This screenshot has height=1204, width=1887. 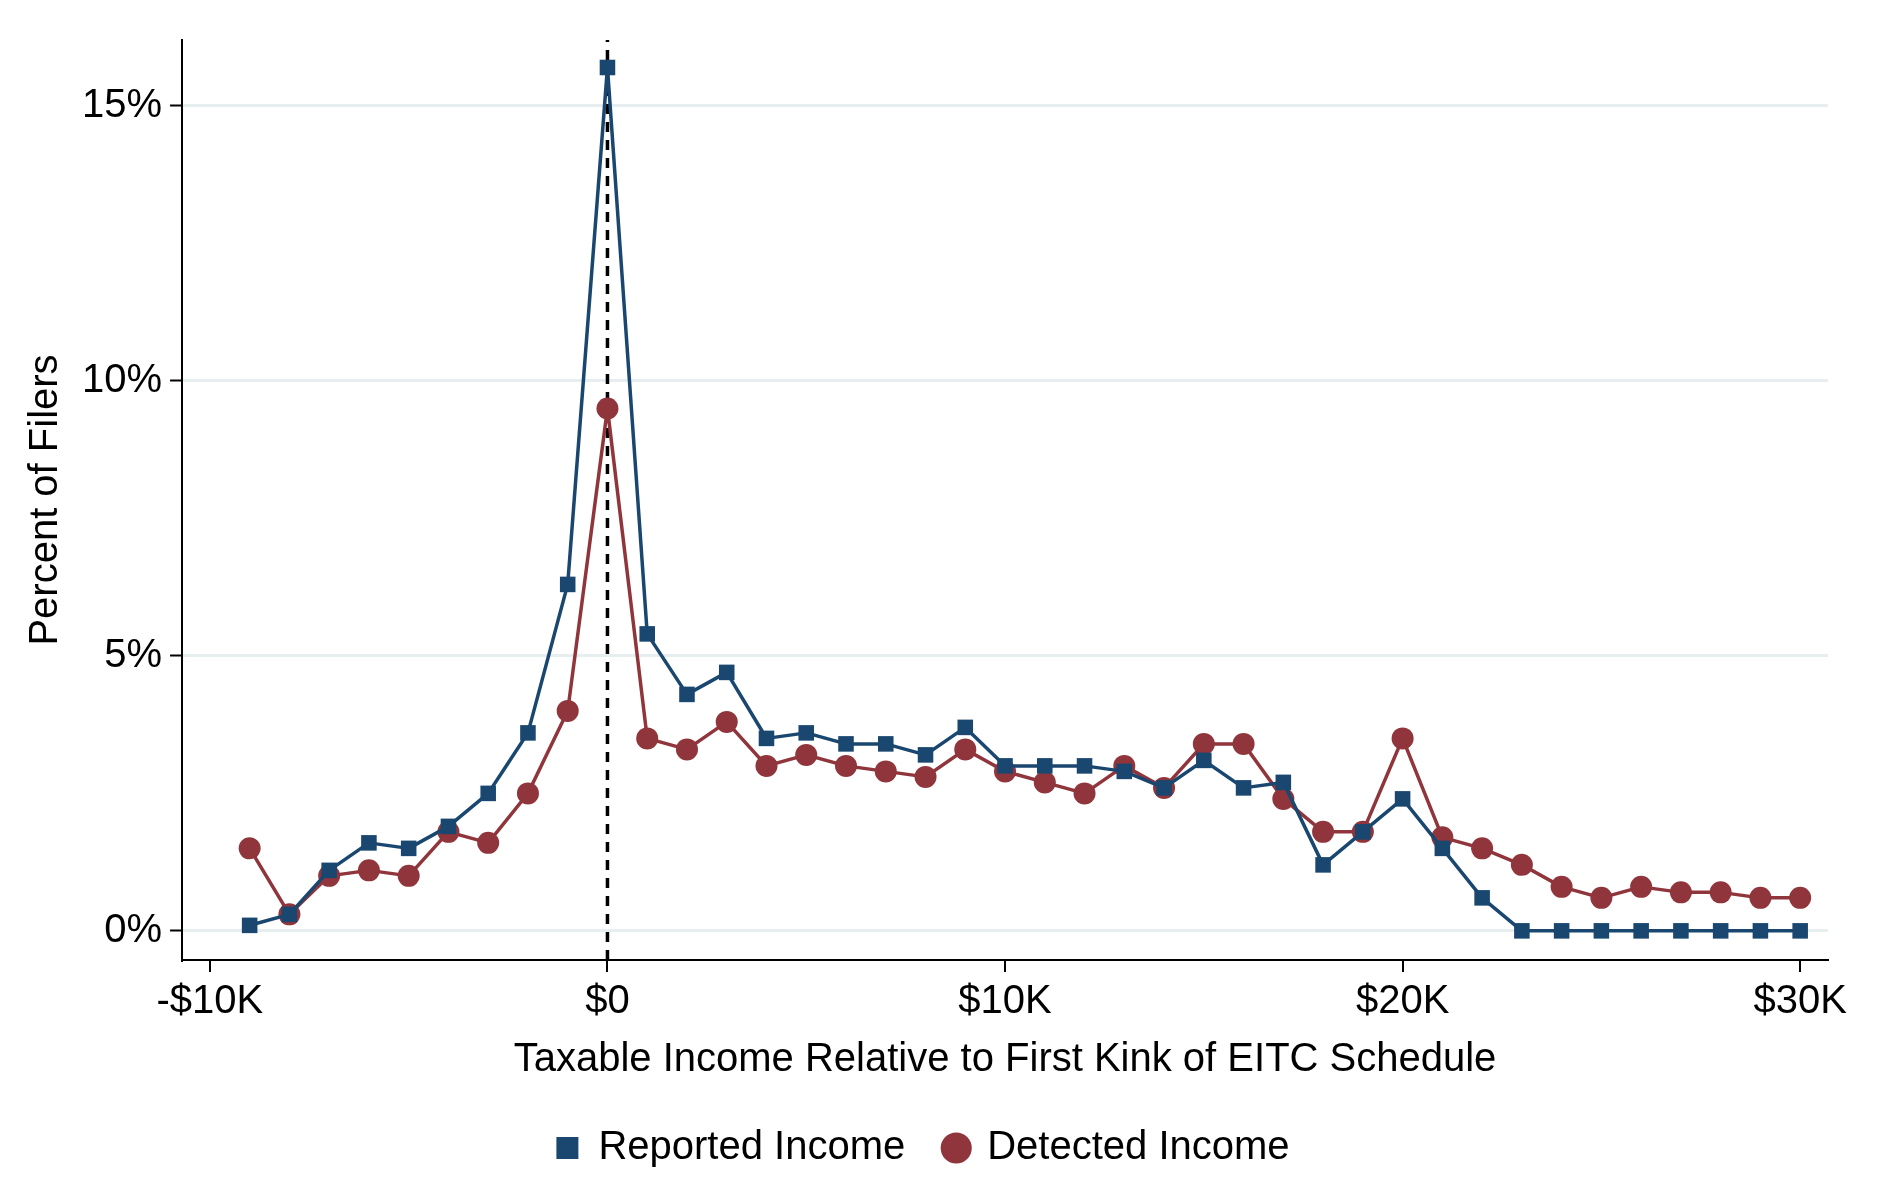 What do you see at coordinates (1402, 999) in the screenshot?
I see `x-tick-label: $20K` at bounding box center [1402, 999].